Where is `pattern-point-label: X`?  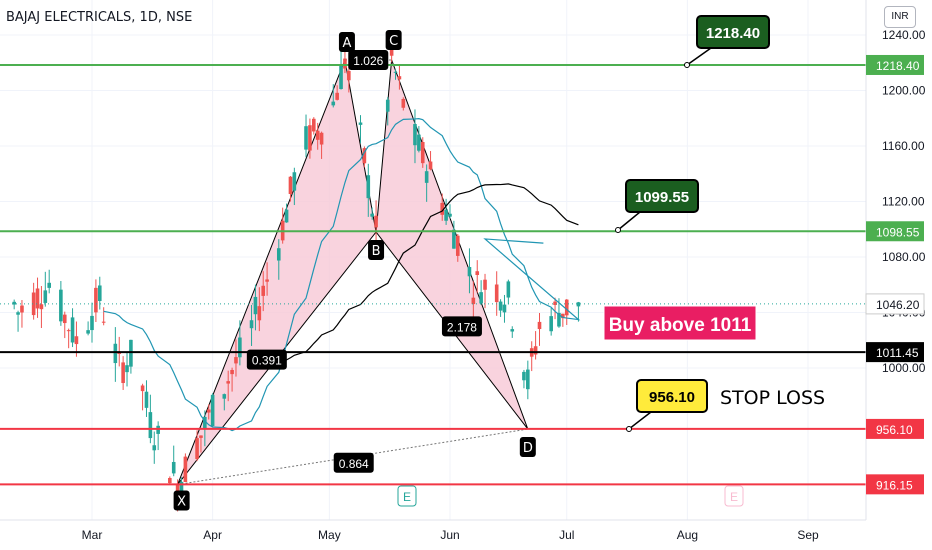
pattern-point-label: X is located at coordinates (181, 502).